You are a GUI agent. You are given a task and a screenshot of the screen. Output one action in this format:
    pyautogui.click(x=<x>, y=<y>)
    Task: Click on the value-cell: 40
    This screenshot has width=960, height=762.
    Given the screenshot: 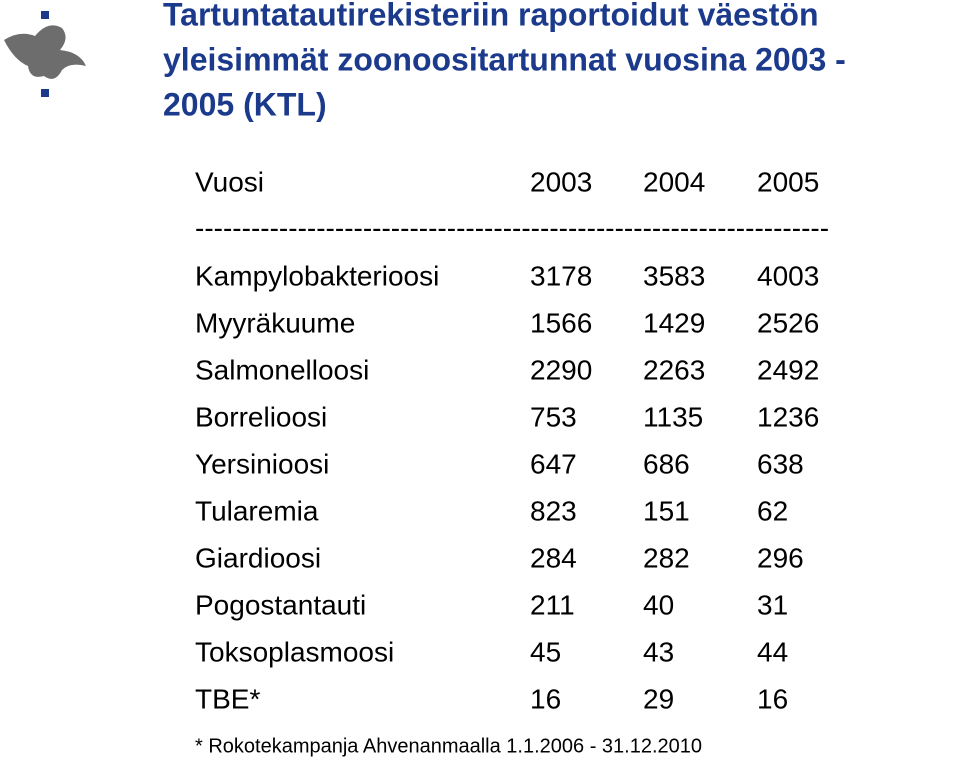 What is the action you would take?
    pyautogui.click(x=658, y=604)
    